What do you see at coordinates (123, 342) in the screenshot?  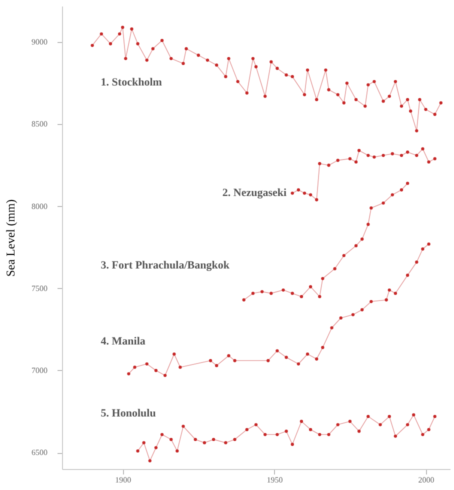 I see `series-label: 4. Manila` at bounding box center [123, 342].